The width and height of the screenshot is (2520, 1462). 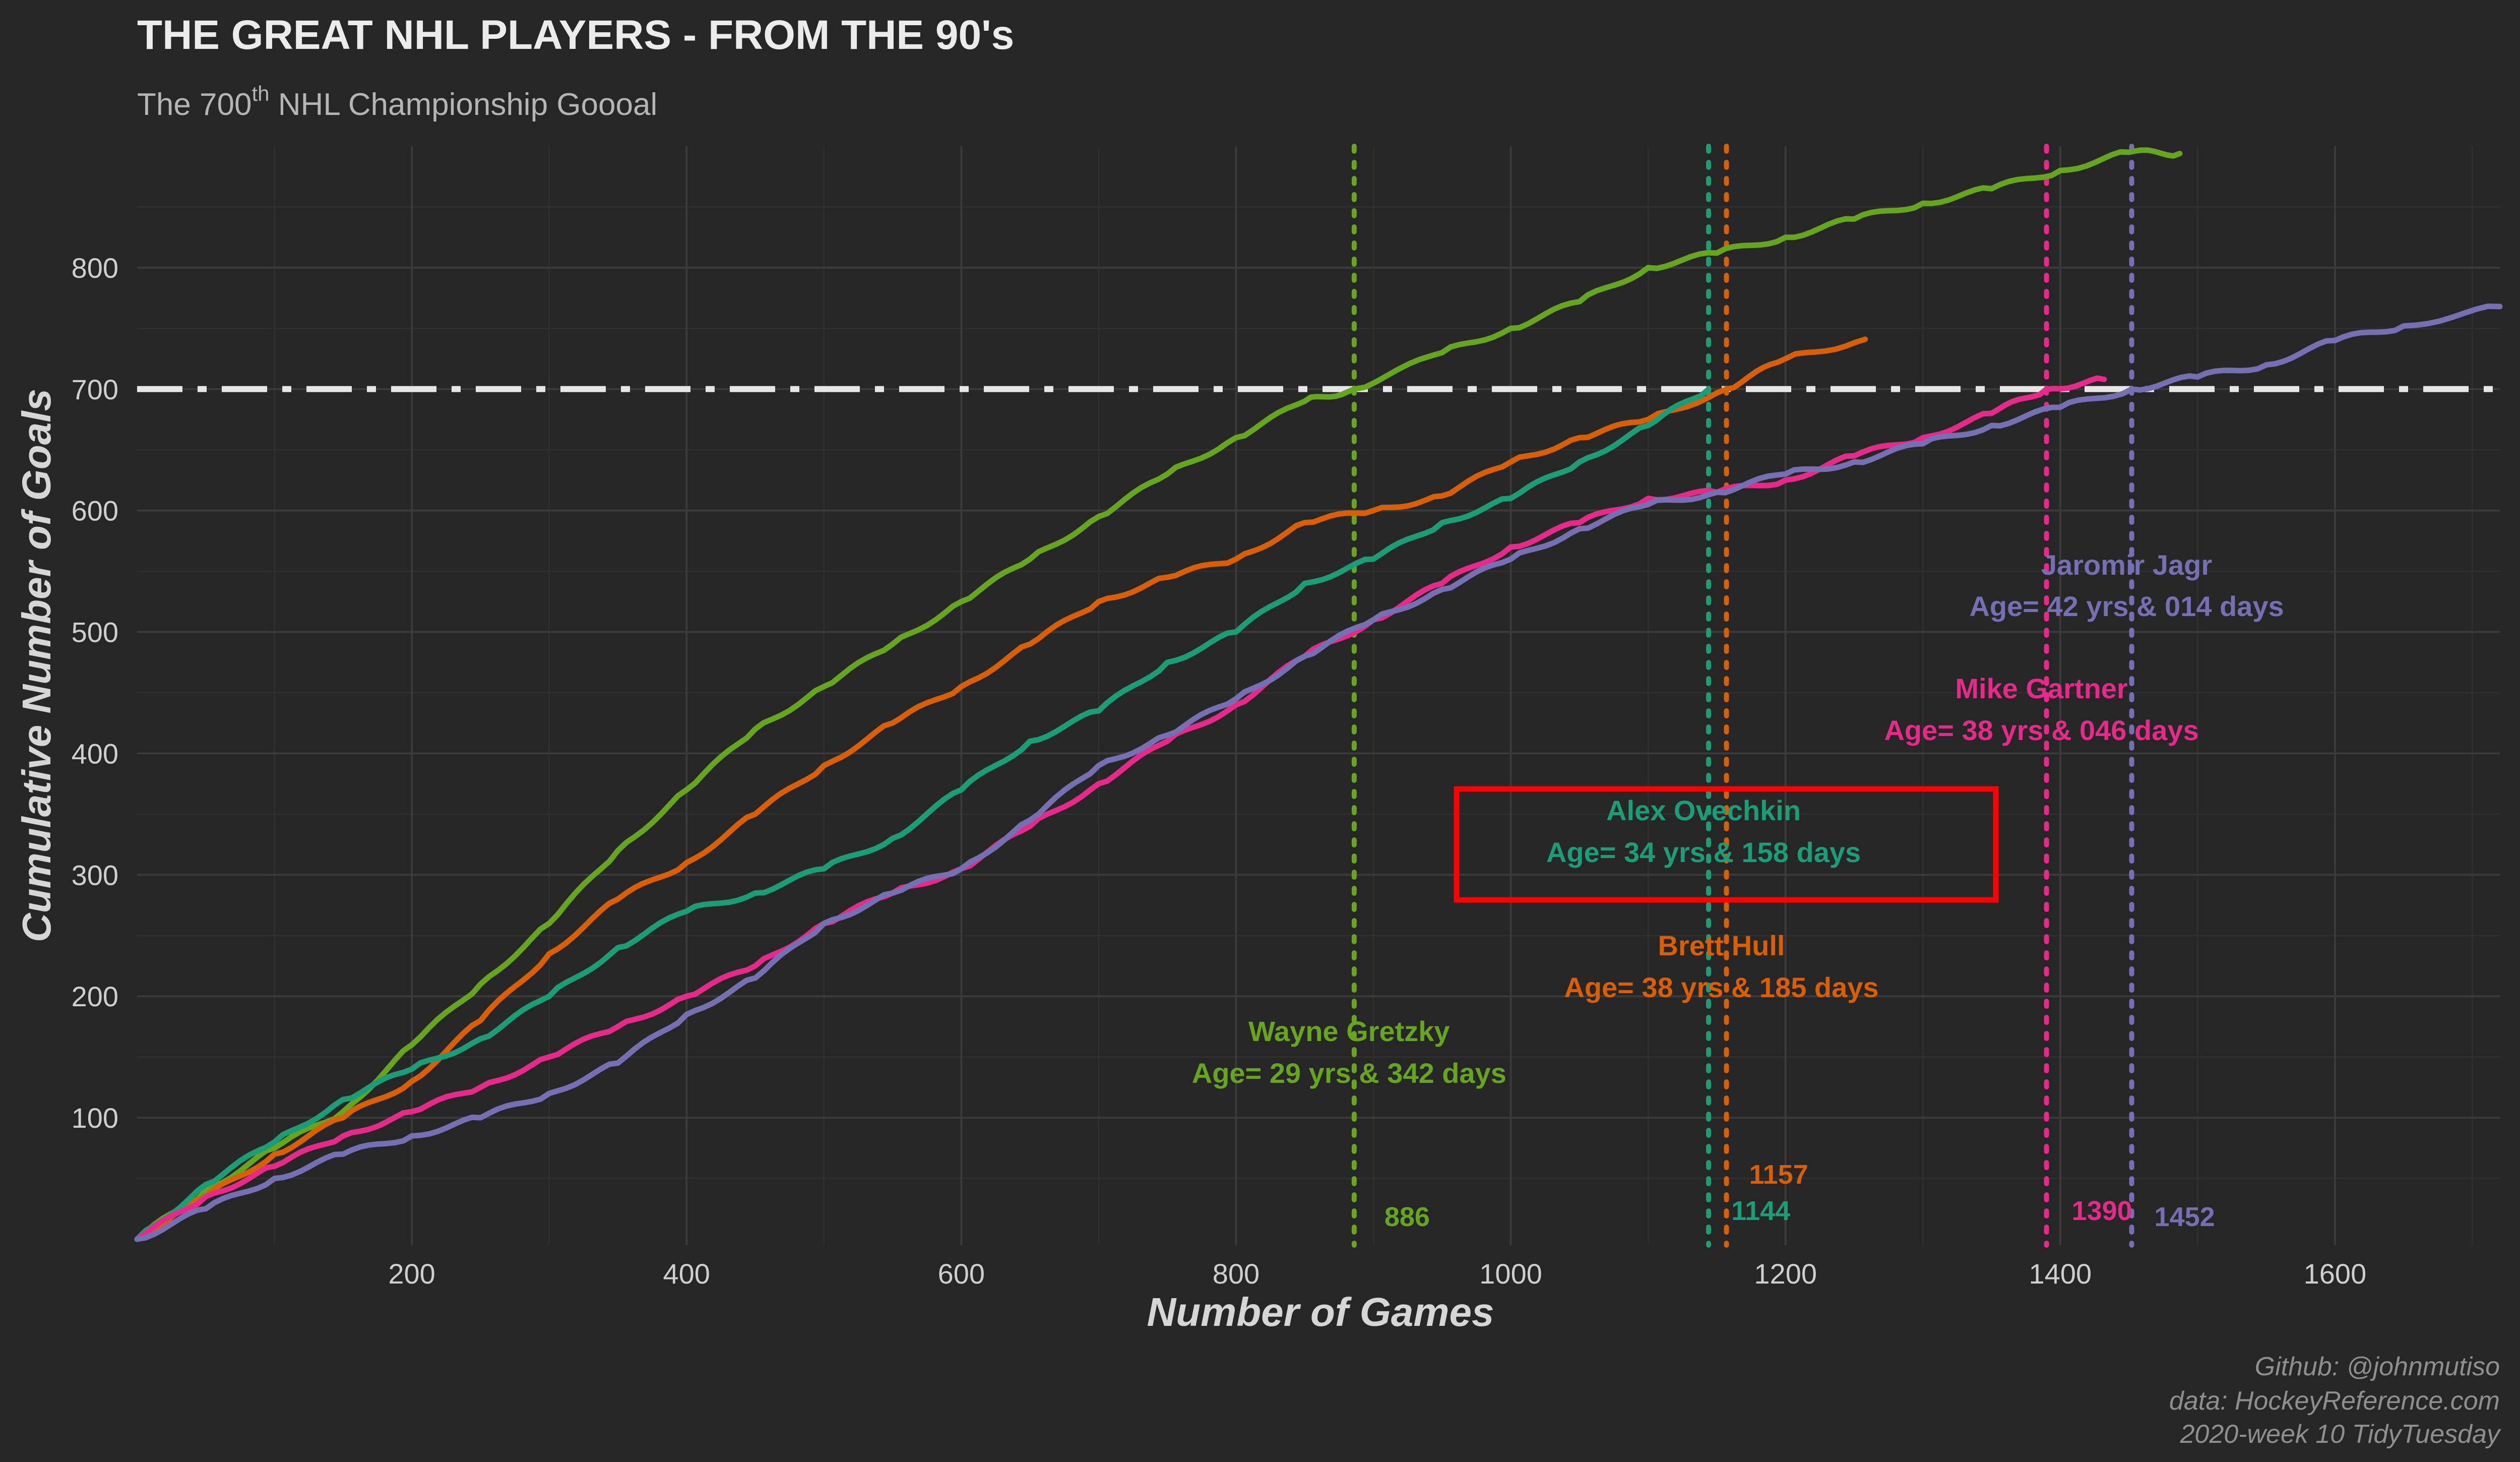 What do you see at coordinates (2041, 689) in the screenshot?
I see `series-name-label: Mike Gartner` at bounding box center [2041, 689].